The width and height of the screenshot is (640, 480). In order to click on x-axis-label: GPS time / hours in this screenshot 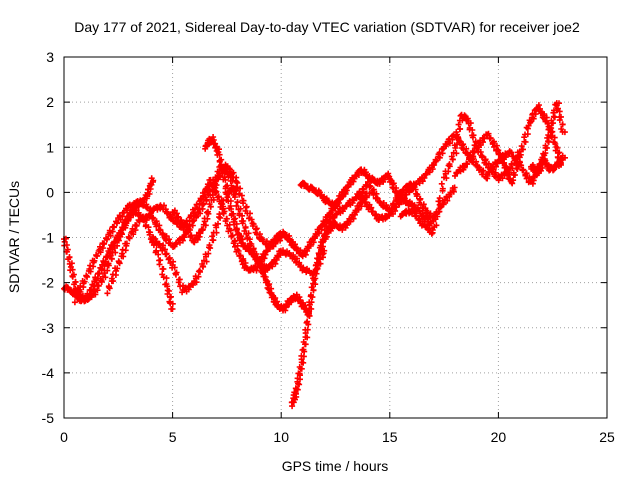, I will do `click(335, 466)`.